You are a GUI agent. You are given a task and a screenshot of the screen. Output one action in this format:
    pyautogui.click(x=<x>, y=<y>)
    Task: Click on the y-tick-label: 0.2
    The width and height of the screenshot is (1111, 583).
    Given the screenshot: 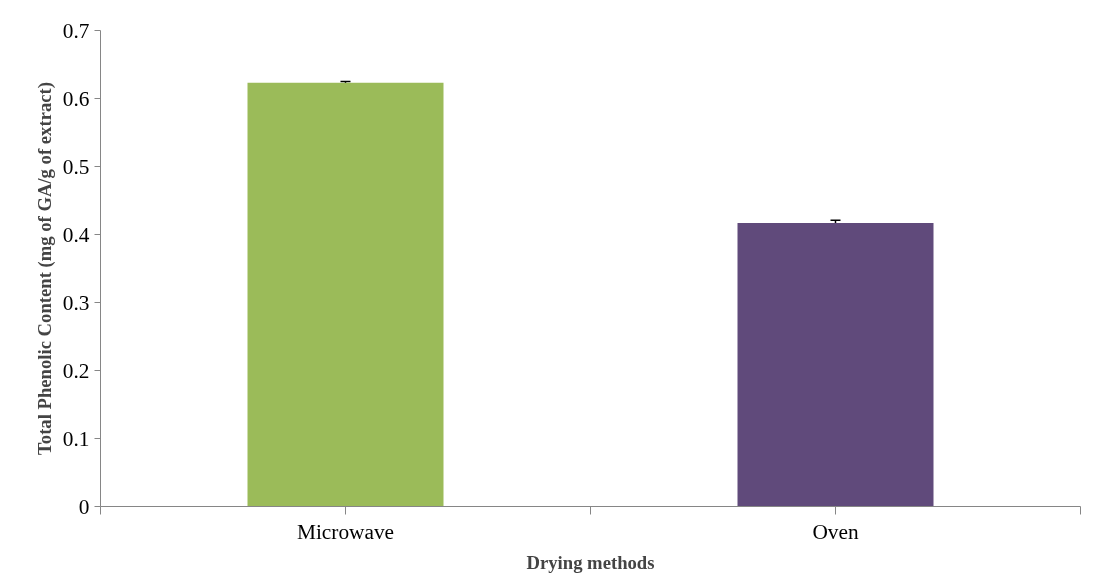 What is the action you would take?
    pyautogui.click(x=76, y=370)
    